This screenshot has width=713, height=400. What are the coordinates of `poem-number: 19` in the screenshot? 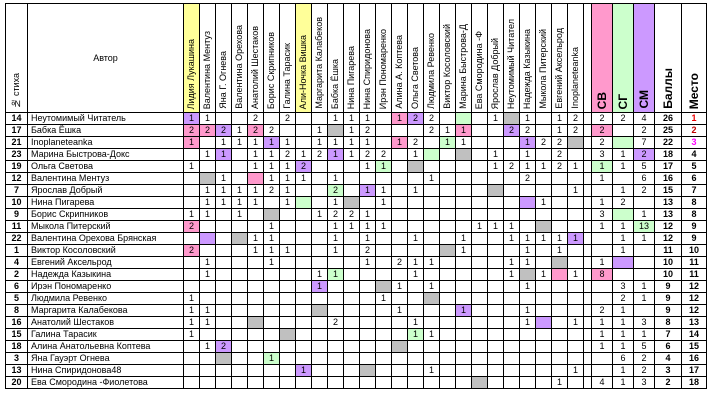 It's located at (16, 166).